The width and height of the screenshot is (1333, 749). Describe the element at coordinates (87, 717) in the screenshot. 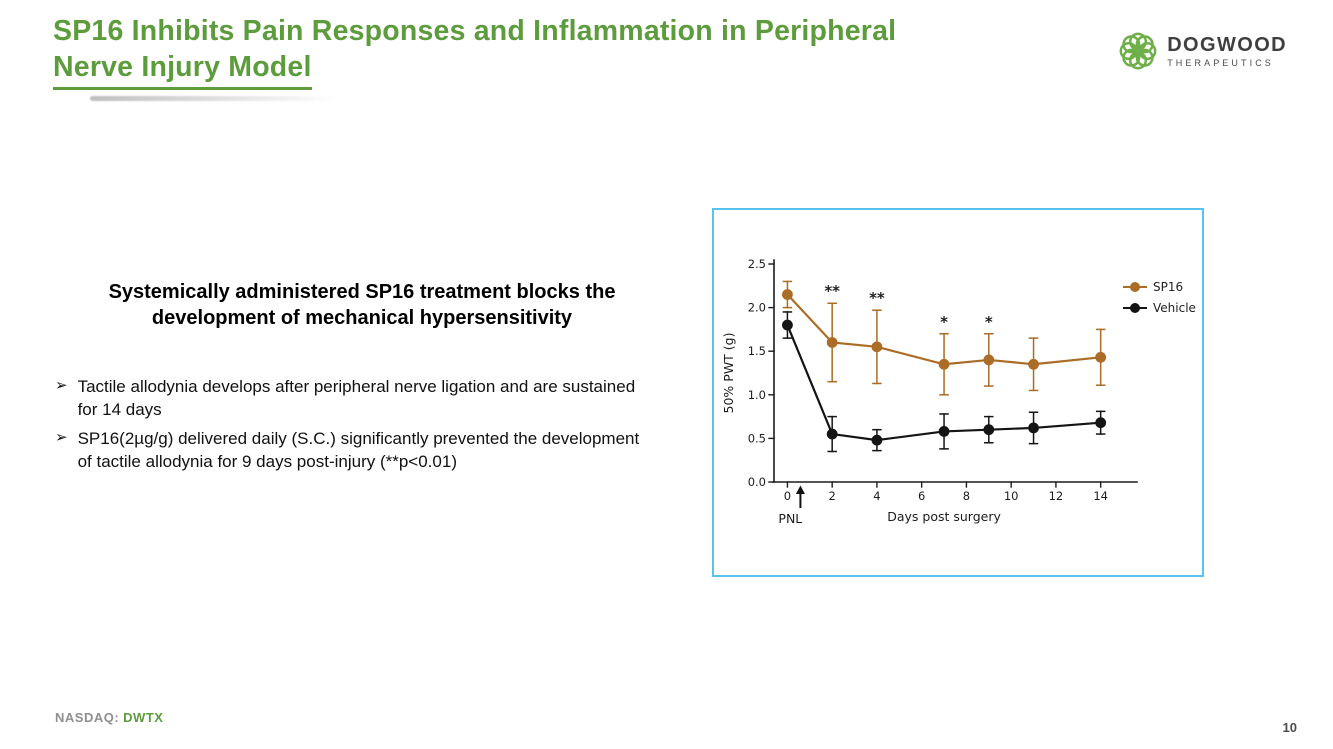

I see `nasdaq-label: NASDAQ:` at that location.